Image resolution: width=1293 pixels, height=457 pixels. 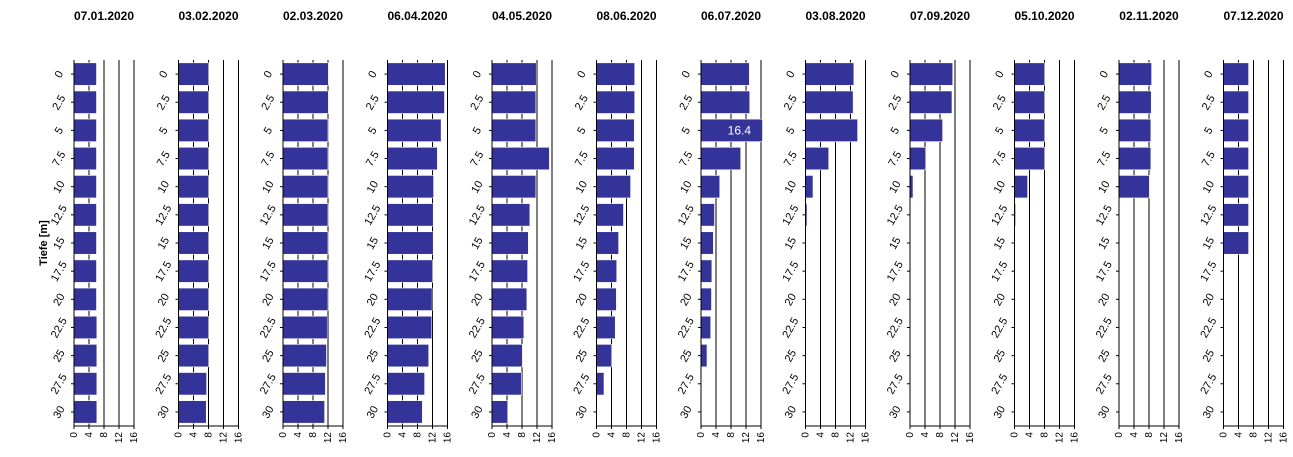 I want to click on panel-title: 08.06.2020, so click(x=626, y=16).